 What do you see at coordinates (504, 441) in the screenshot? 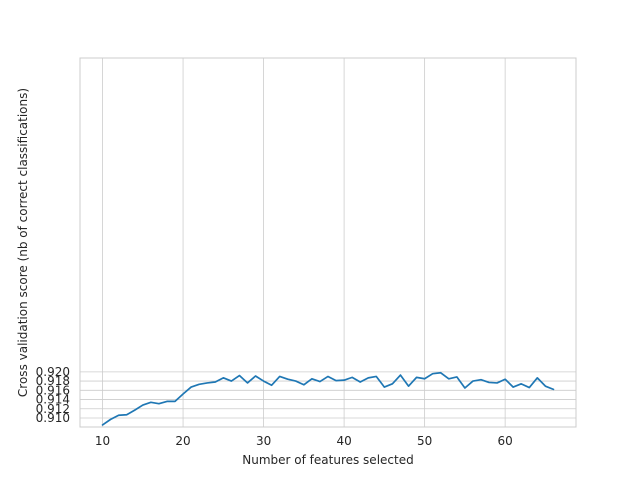
I see `x-tick-label: 60` at bounding box center [504, 441].